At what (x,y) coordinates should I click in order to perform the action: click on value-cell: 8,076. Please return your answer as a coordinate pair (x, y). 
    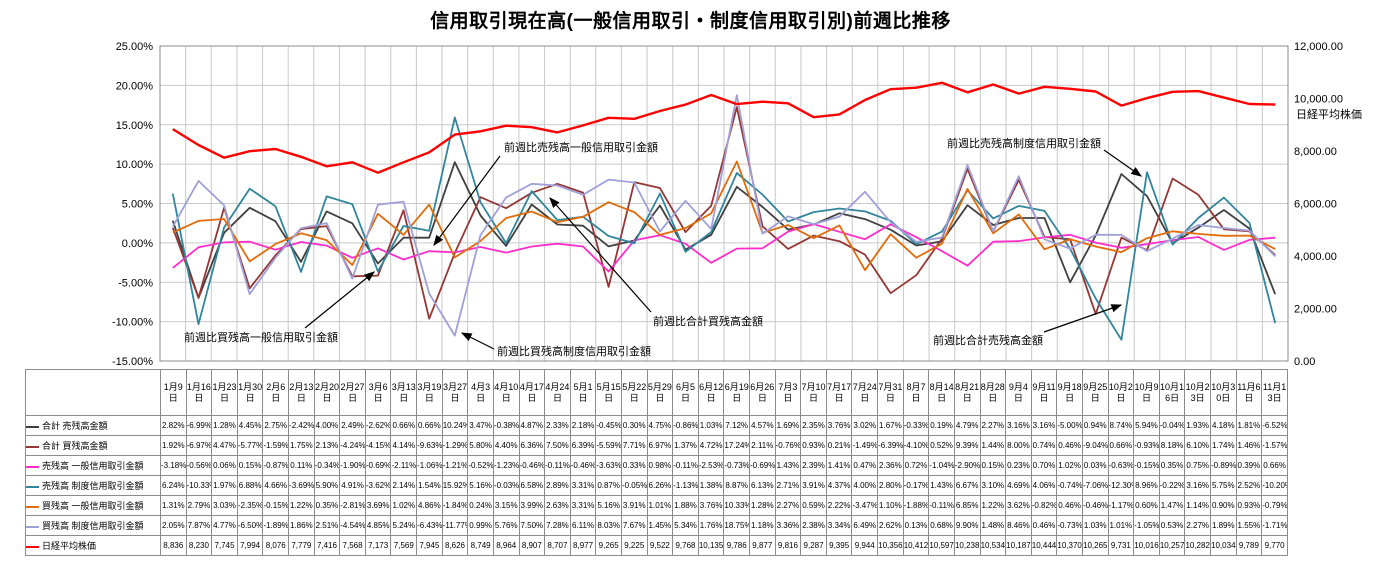
    Looking at the image, I should click on (276, 545).